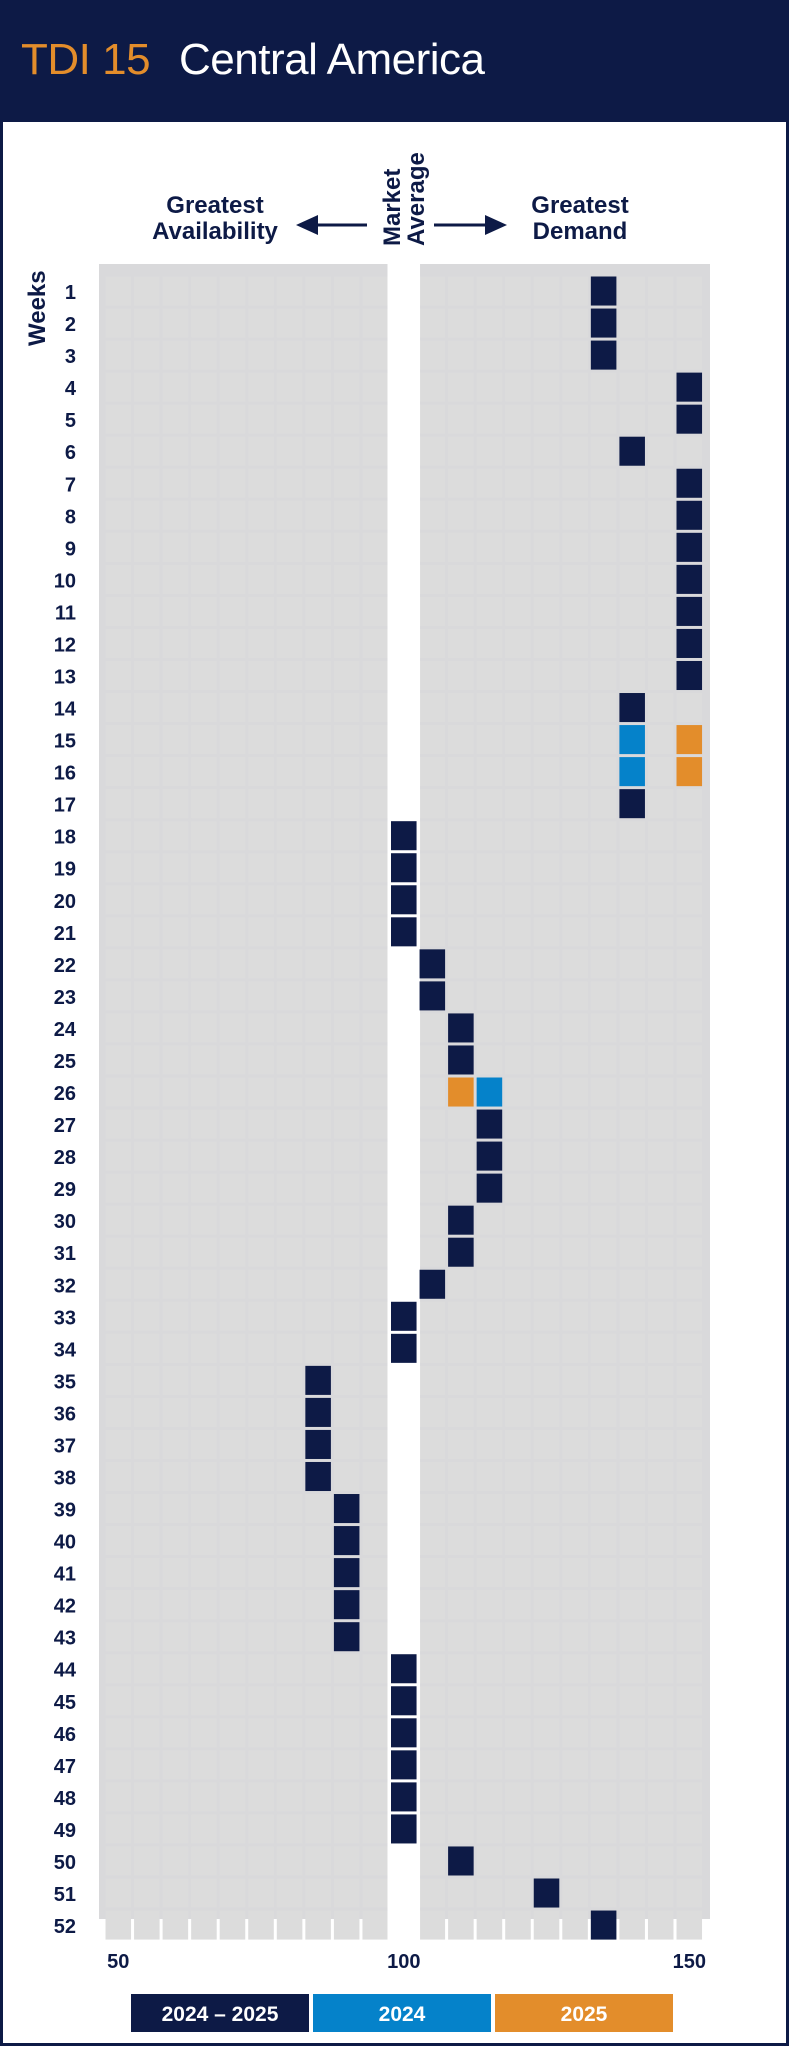 Image resolution: width=789 pixels, height=2046 pixels. What do you see at coordinates (402, 2014) in the screenshot?
I see `legend-label-2: 2024` at bounding box center [402, 2014].